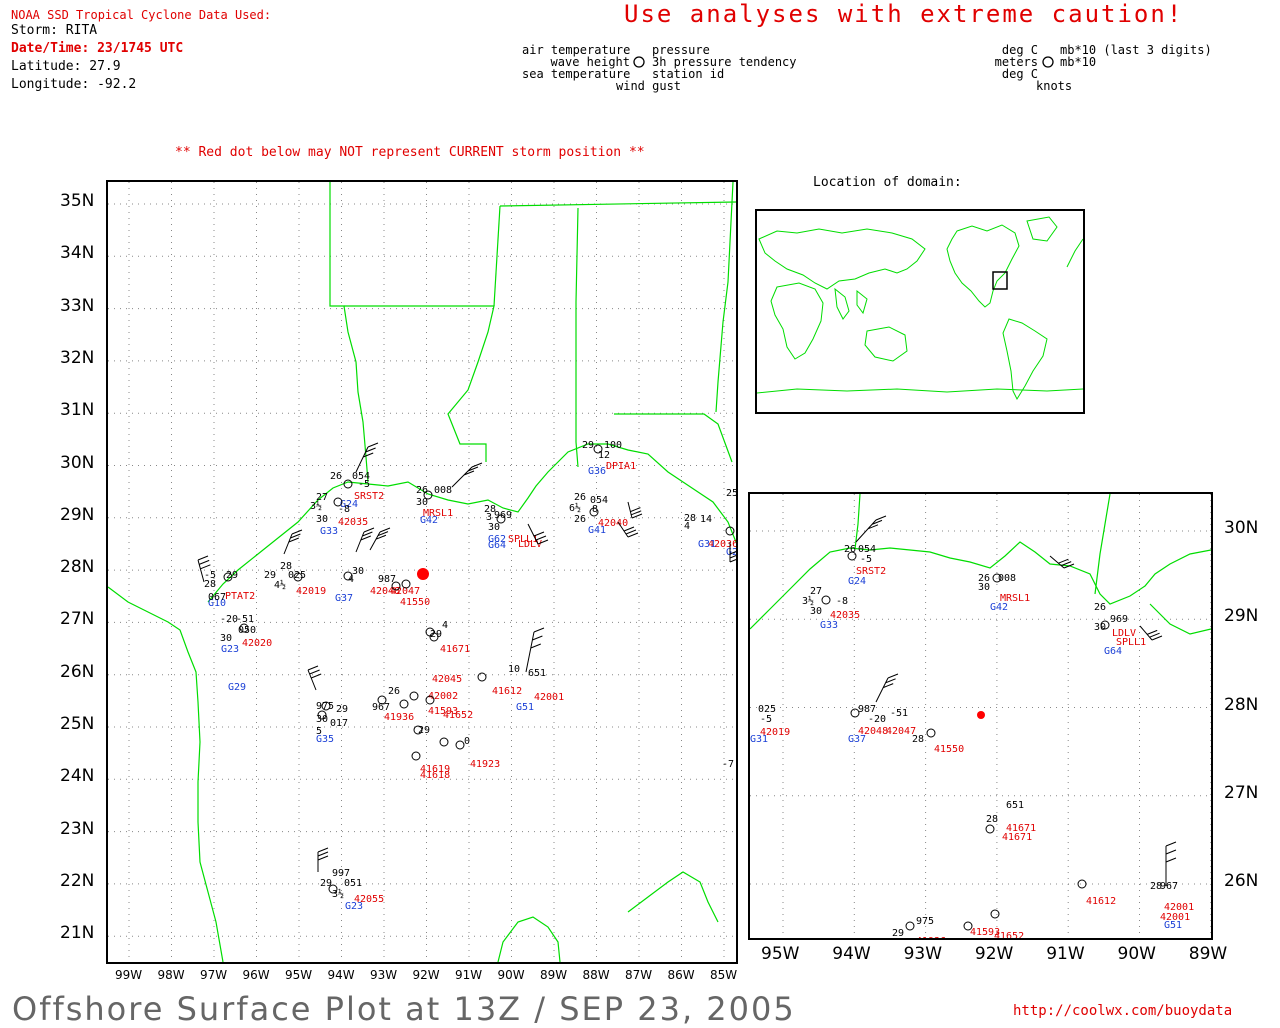 This screenshot has width=1280, height=1028. What do you see at coordinates (1156, 886) in the screenshot?
I see `inset-value-18: 28` at bounding box center [1156, 886].